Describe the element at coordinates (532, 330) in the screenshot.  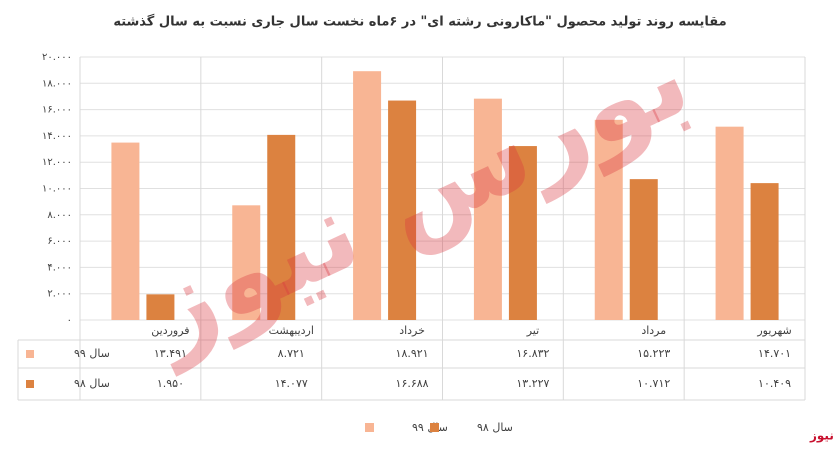
I see `x-tick-label: تیر` at that location.